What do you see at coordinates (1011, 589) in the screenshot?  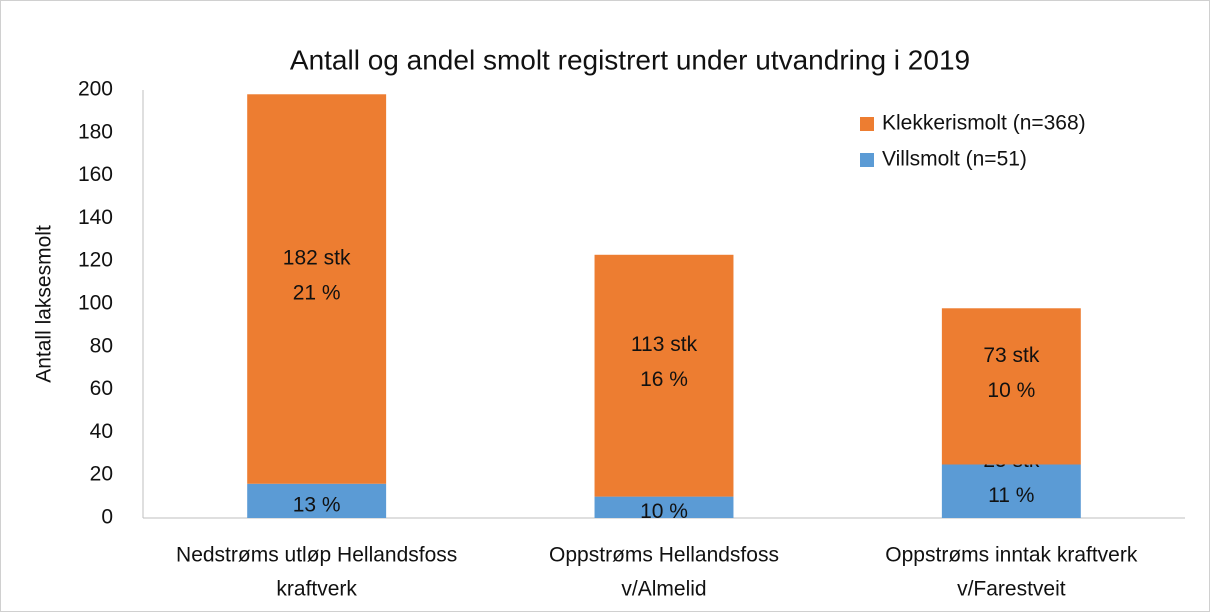 I see `x-tick-label: v/Farestveit` at bounding box center [1011, 589].